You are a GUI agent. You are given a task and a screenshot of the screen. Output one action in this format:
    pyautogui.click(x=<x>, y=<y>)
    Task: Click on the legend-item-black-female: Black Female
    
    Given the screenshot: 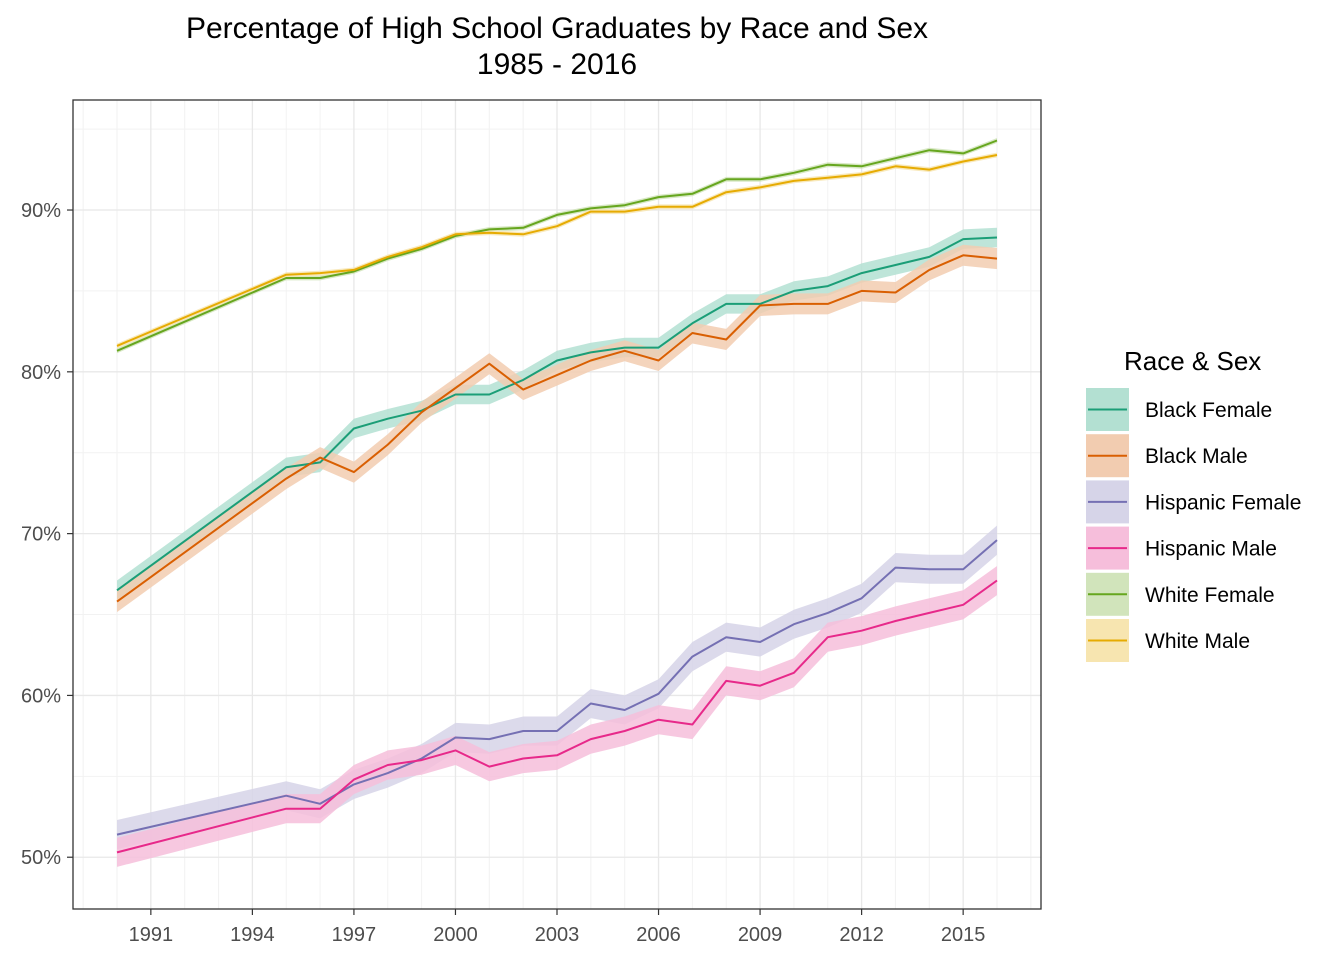 What is the action you would take?
    pyautogui.click(x=1179, y=409)
    